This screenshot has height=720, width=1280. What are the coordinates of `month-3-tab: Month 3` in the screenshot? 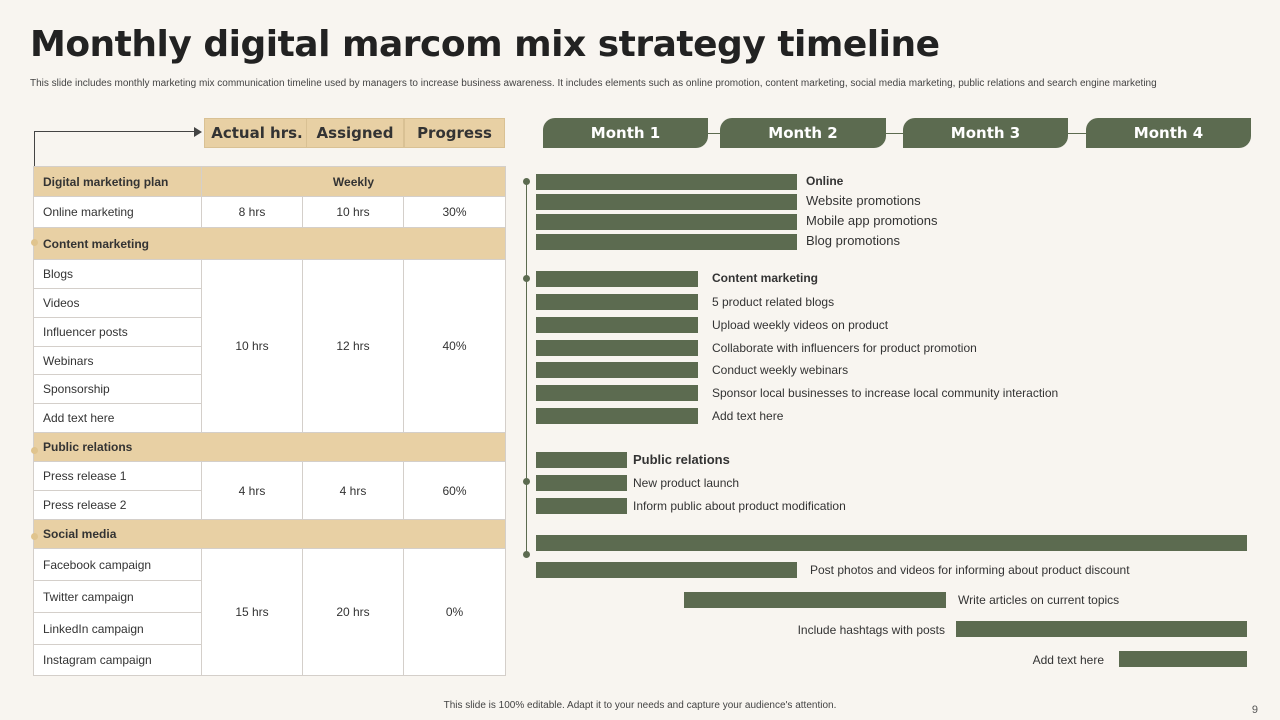 It's located at (985, 133).